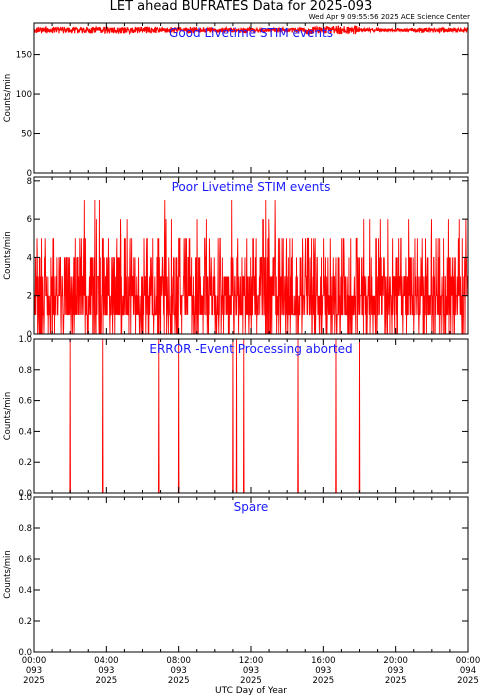  I want to click on panel-title: Spare, so click(251, 507).